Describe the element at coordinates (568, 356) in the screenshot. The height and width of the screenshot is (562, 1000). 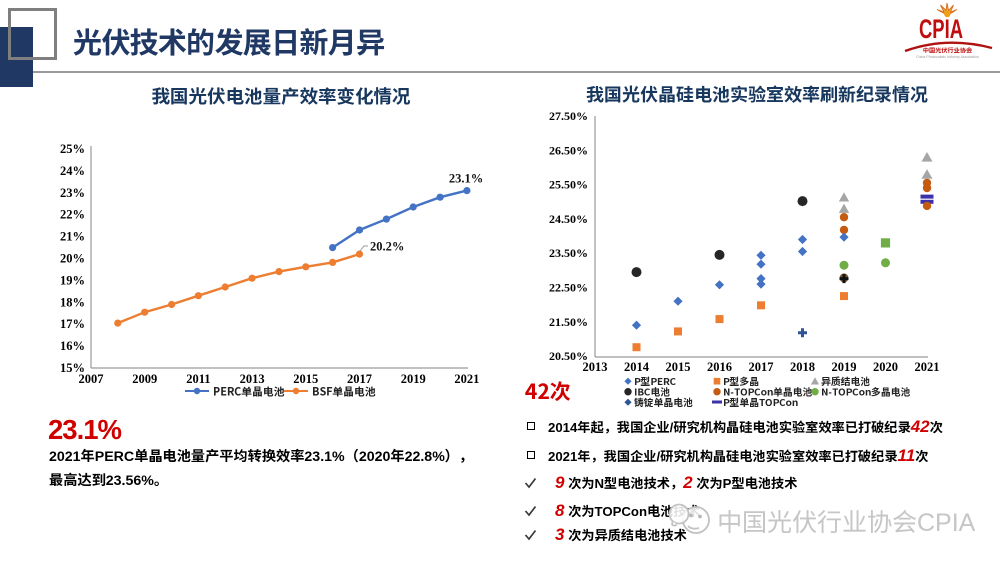
I see `svg-text: 20.50%` at that location.